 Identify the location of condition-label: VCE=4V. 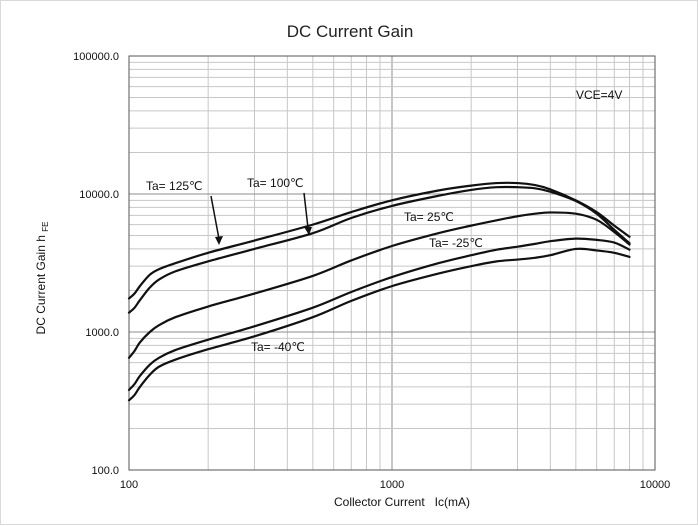
(599, 95).